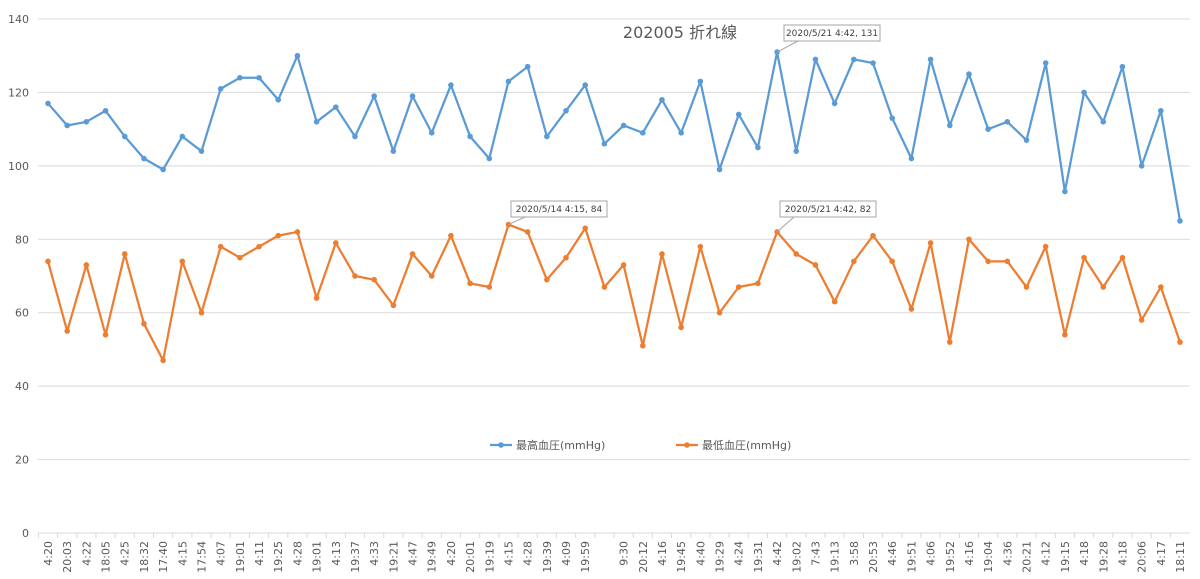  Describe the element at coordinates (815, 553) in the screenshot. I see `x-tick-label: 7:43` at that location.